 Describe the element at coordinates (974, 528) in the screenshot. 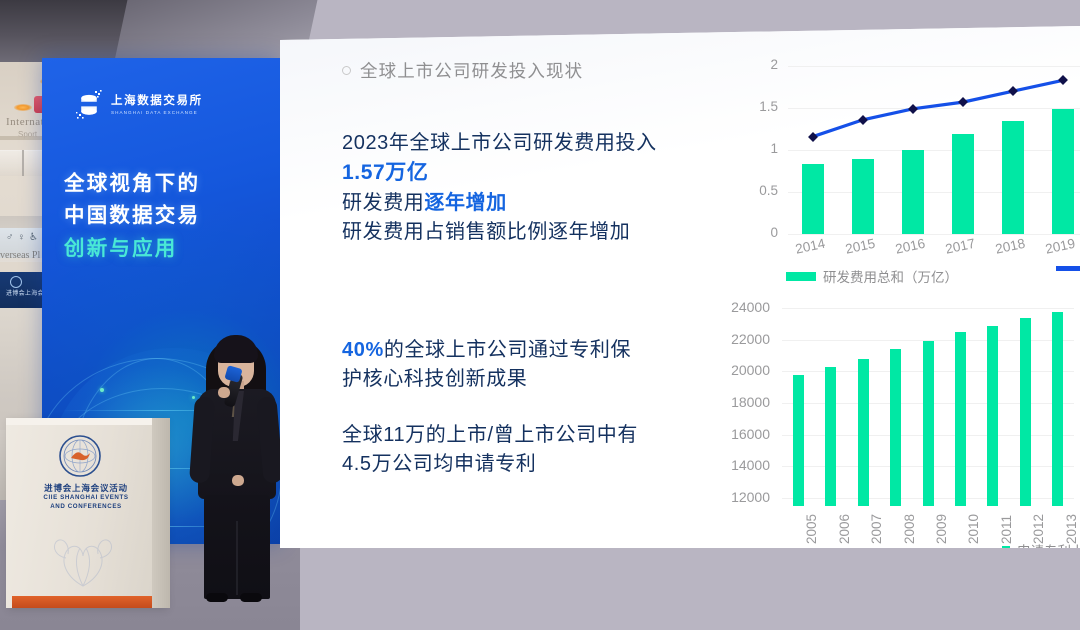

I see `x-axis-tick-label: 2010` at that location.